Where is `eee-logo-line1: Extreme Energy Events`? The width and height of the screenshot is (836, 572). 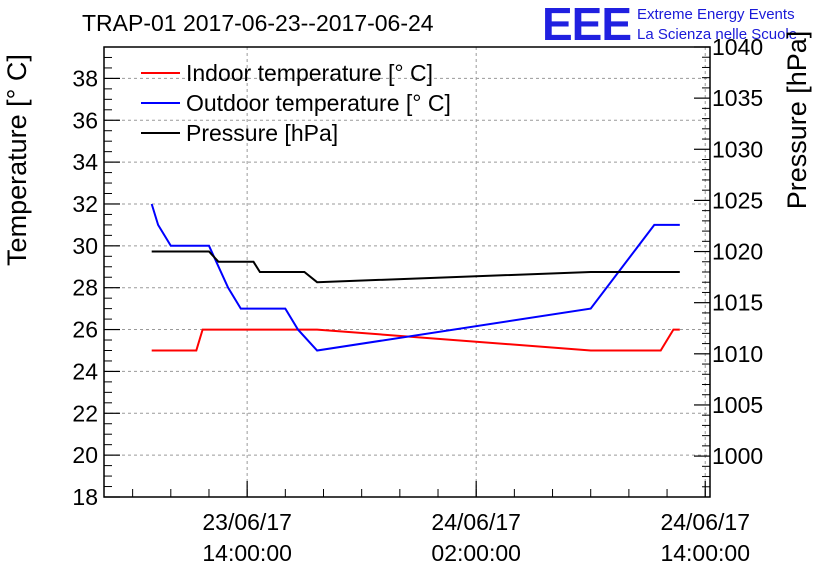 eee-logo-line1: Extreme Energy Events is located at coordinates (716, 14).